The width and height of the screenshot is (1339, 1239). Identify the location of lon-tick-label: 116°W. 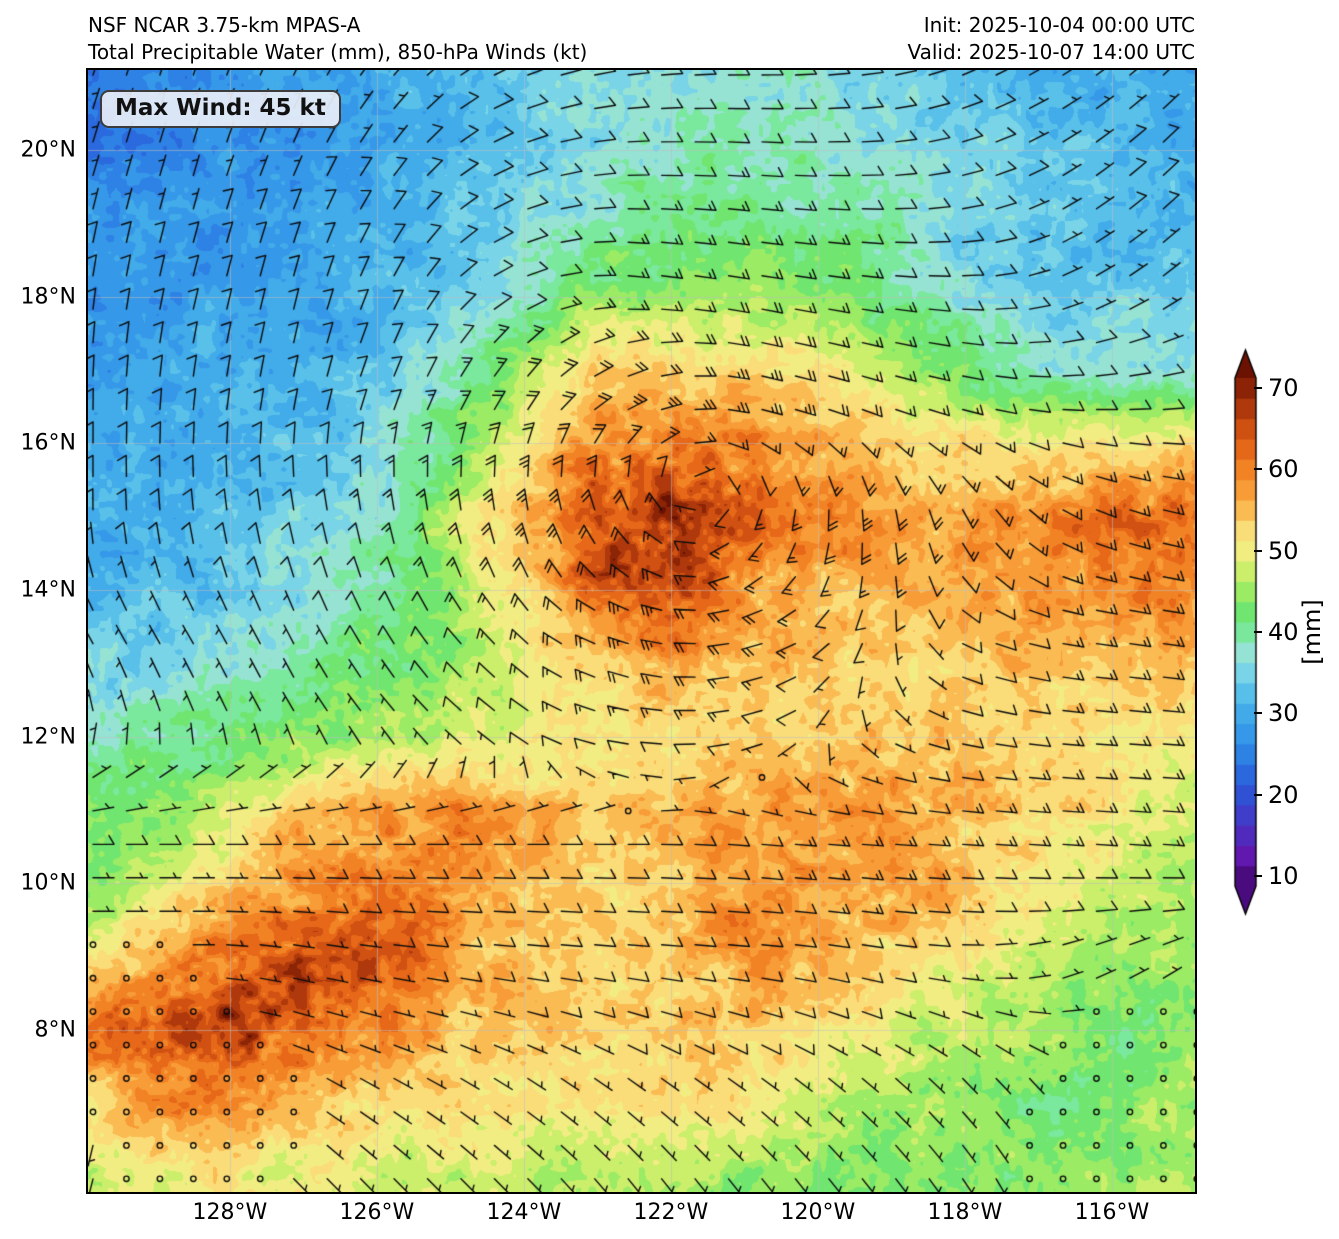
(1112, 1212).